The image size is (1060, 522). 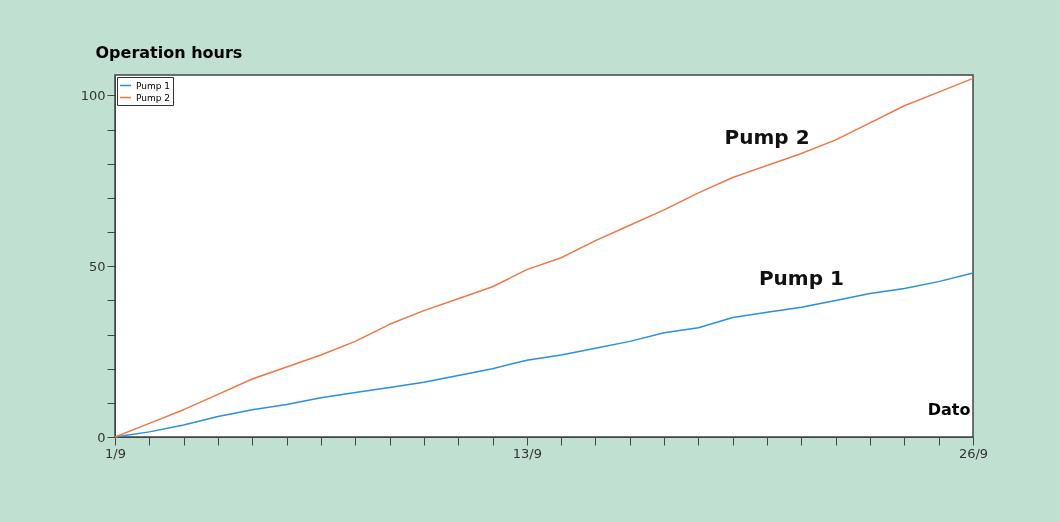 I want to click on x-tick-label: 1/9, so click(x=115, y=453).